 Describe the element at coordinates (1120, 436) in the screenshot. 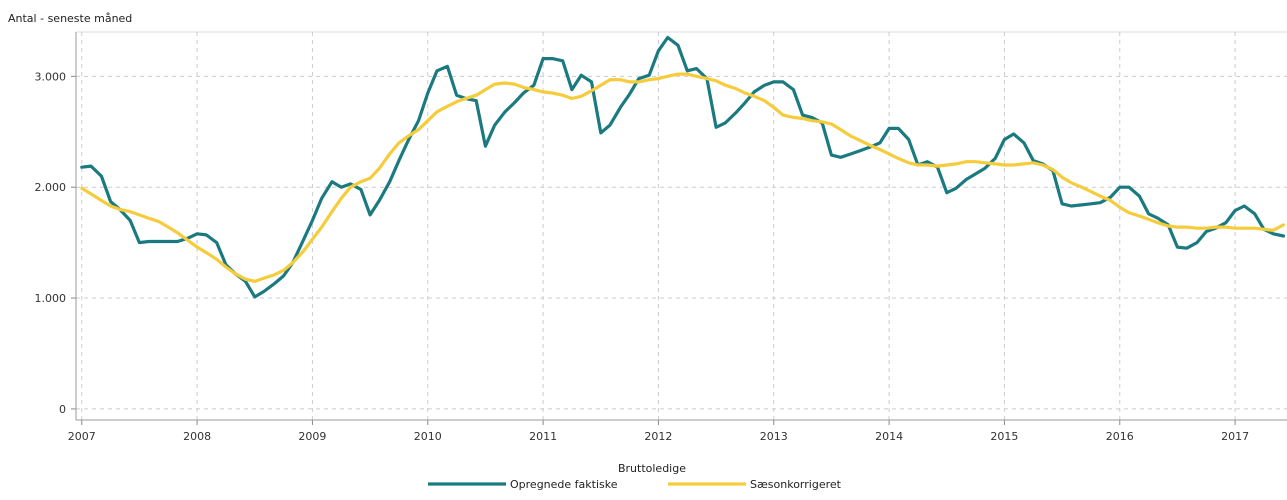

I see `x-tick-label: 2016` at that location.